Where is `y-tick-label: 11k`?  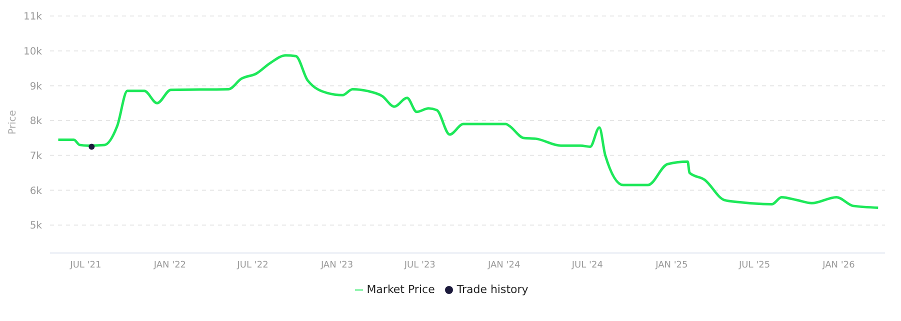
y-tick-label: 11k is located at coordinates (32, 17).